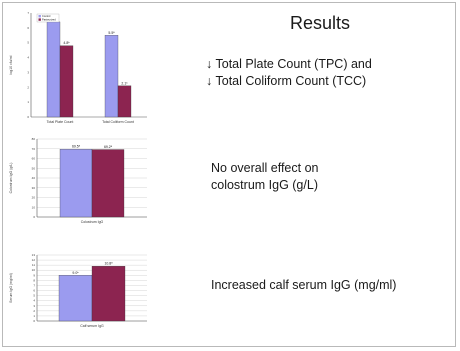 The image size is (460, 351). I want to click on data-label: 5.5ª, so click(111, 33).